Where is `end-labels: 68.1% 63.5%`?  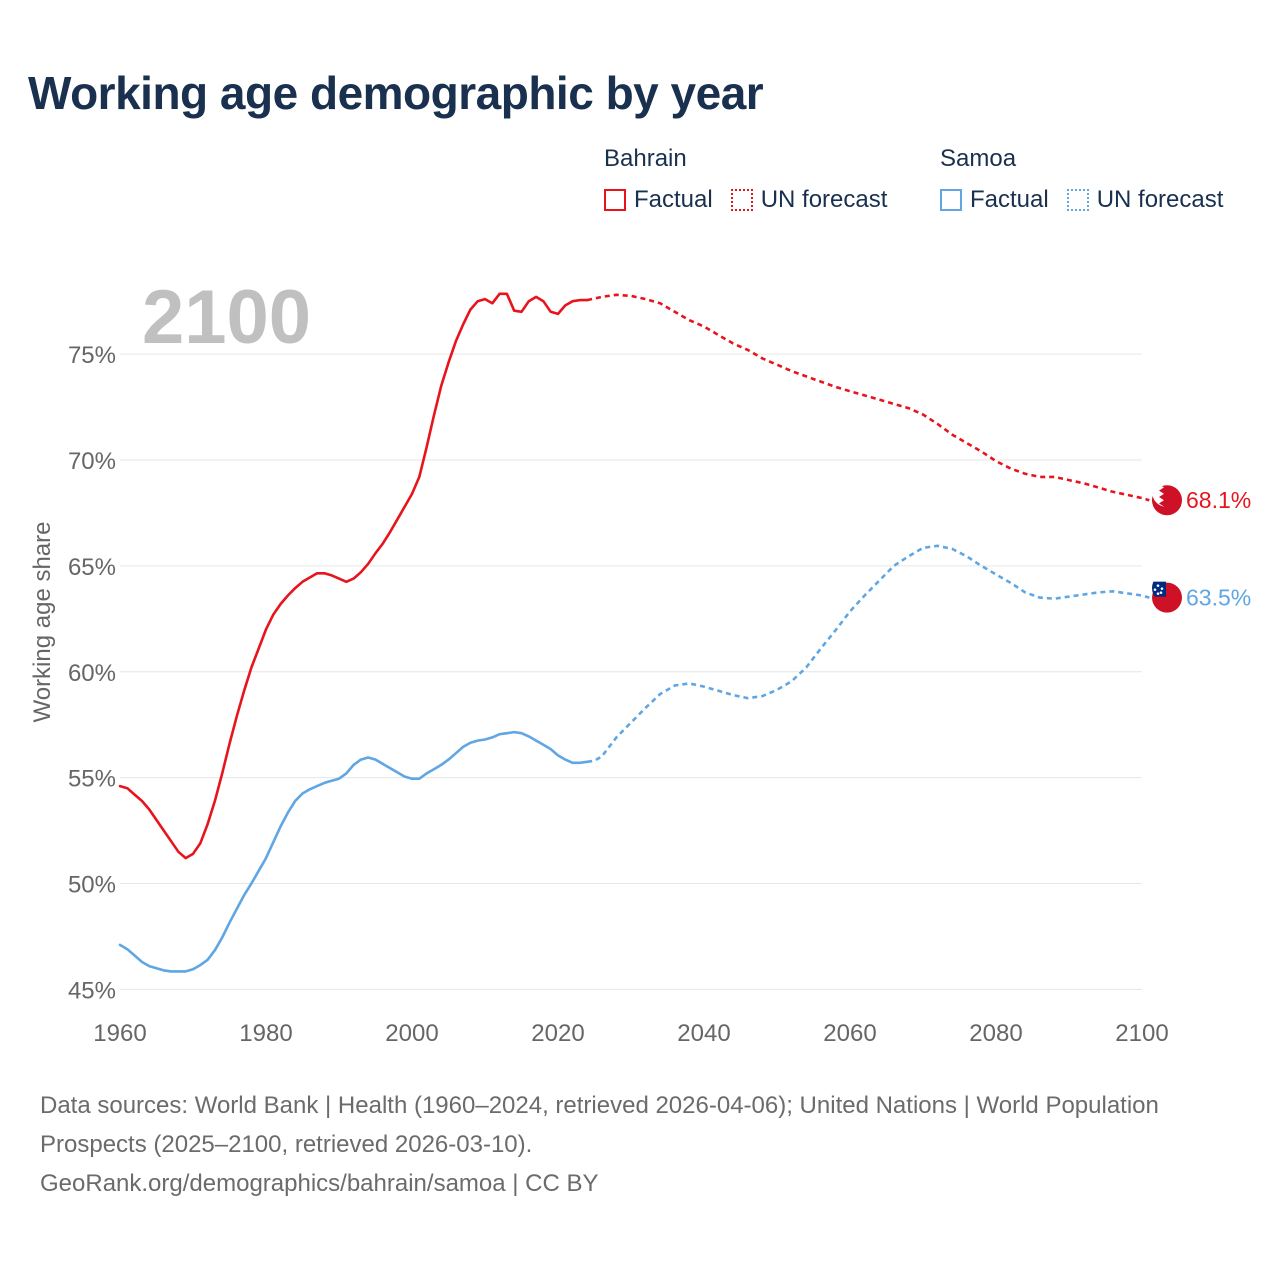
end-labels: 68.1% 63.5% is located at coordinates (1201, 548).